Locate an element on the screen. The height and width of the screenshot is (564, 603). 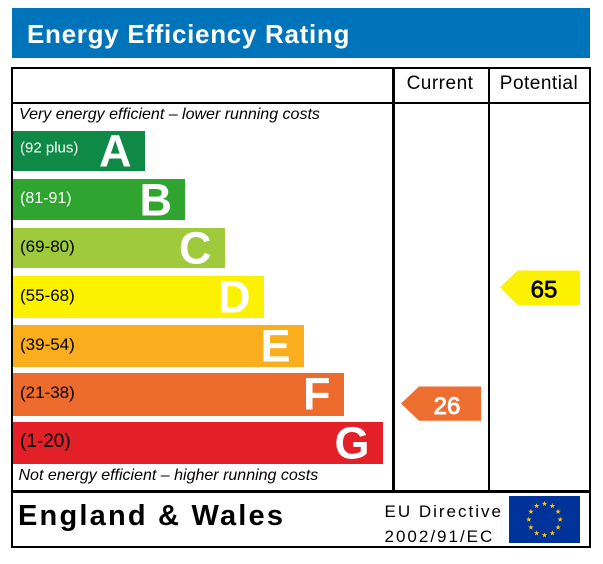
svg-text: 26 is located at coordinates (447, 406).